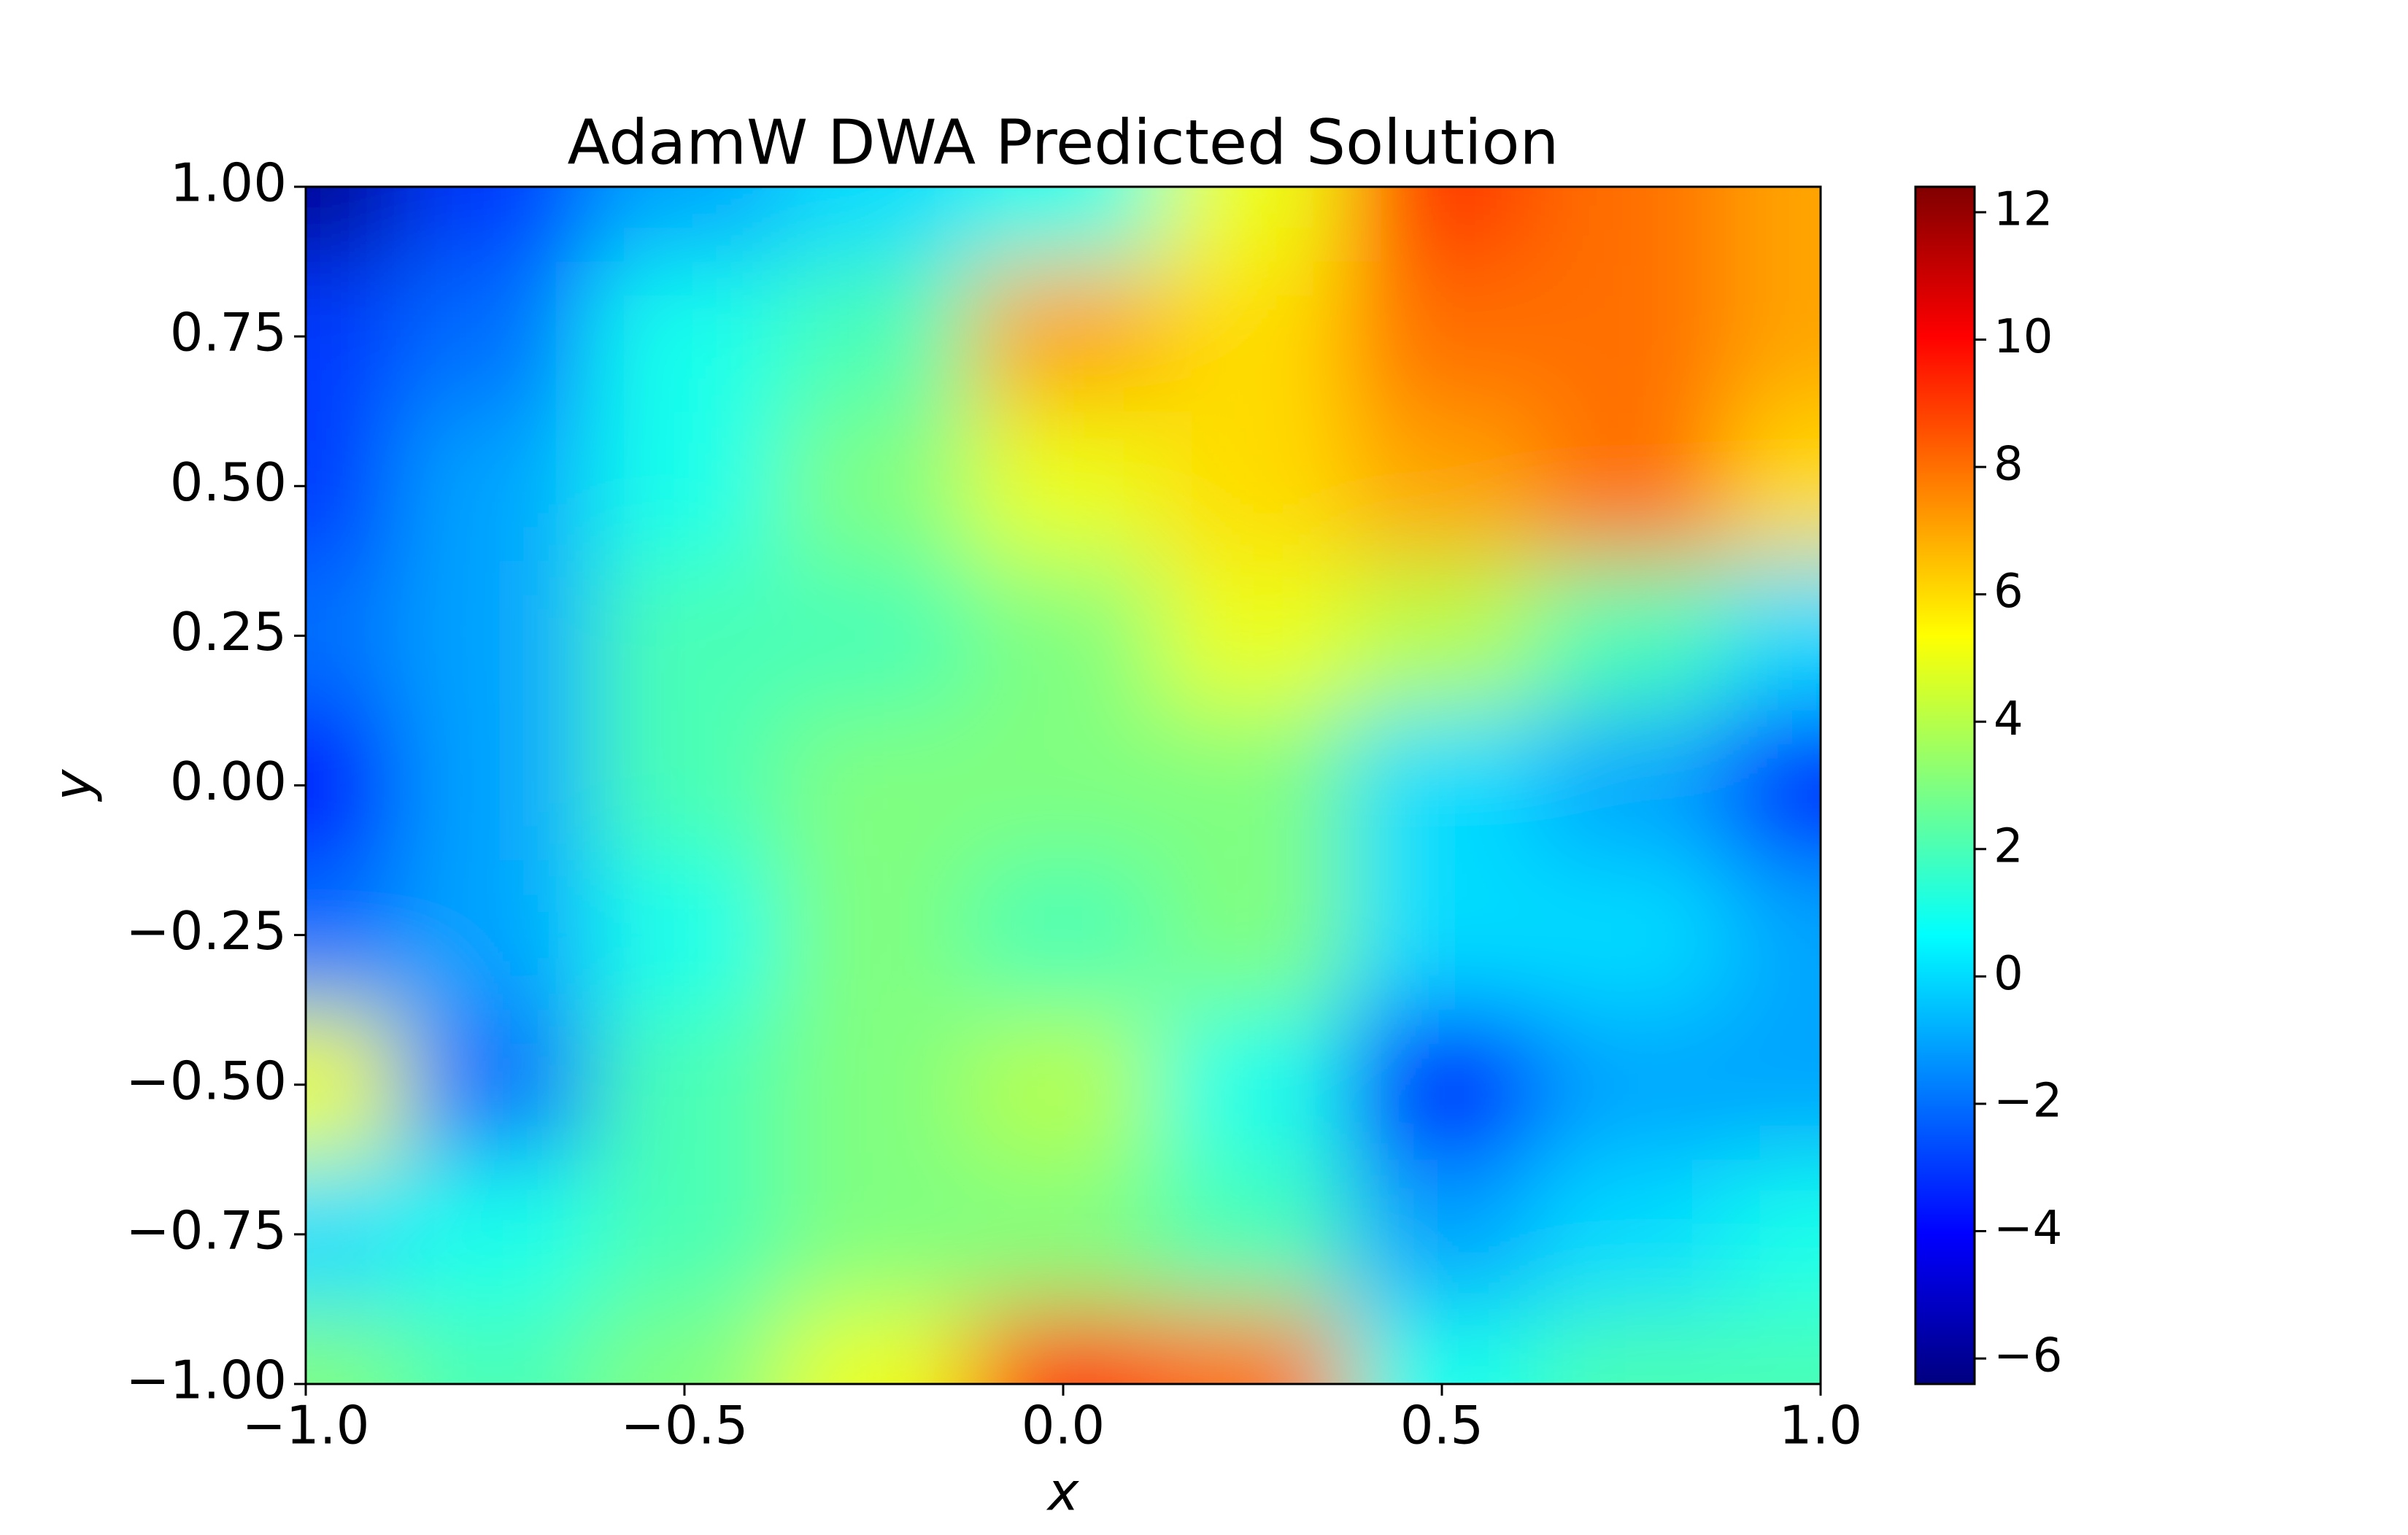 This screenshot has height=1535, width=2408. What do you see at coordinates (1063, 1425) in the screenshot?
I see `x-tick-label: 0.0` at bounding box center [1063, 1425].